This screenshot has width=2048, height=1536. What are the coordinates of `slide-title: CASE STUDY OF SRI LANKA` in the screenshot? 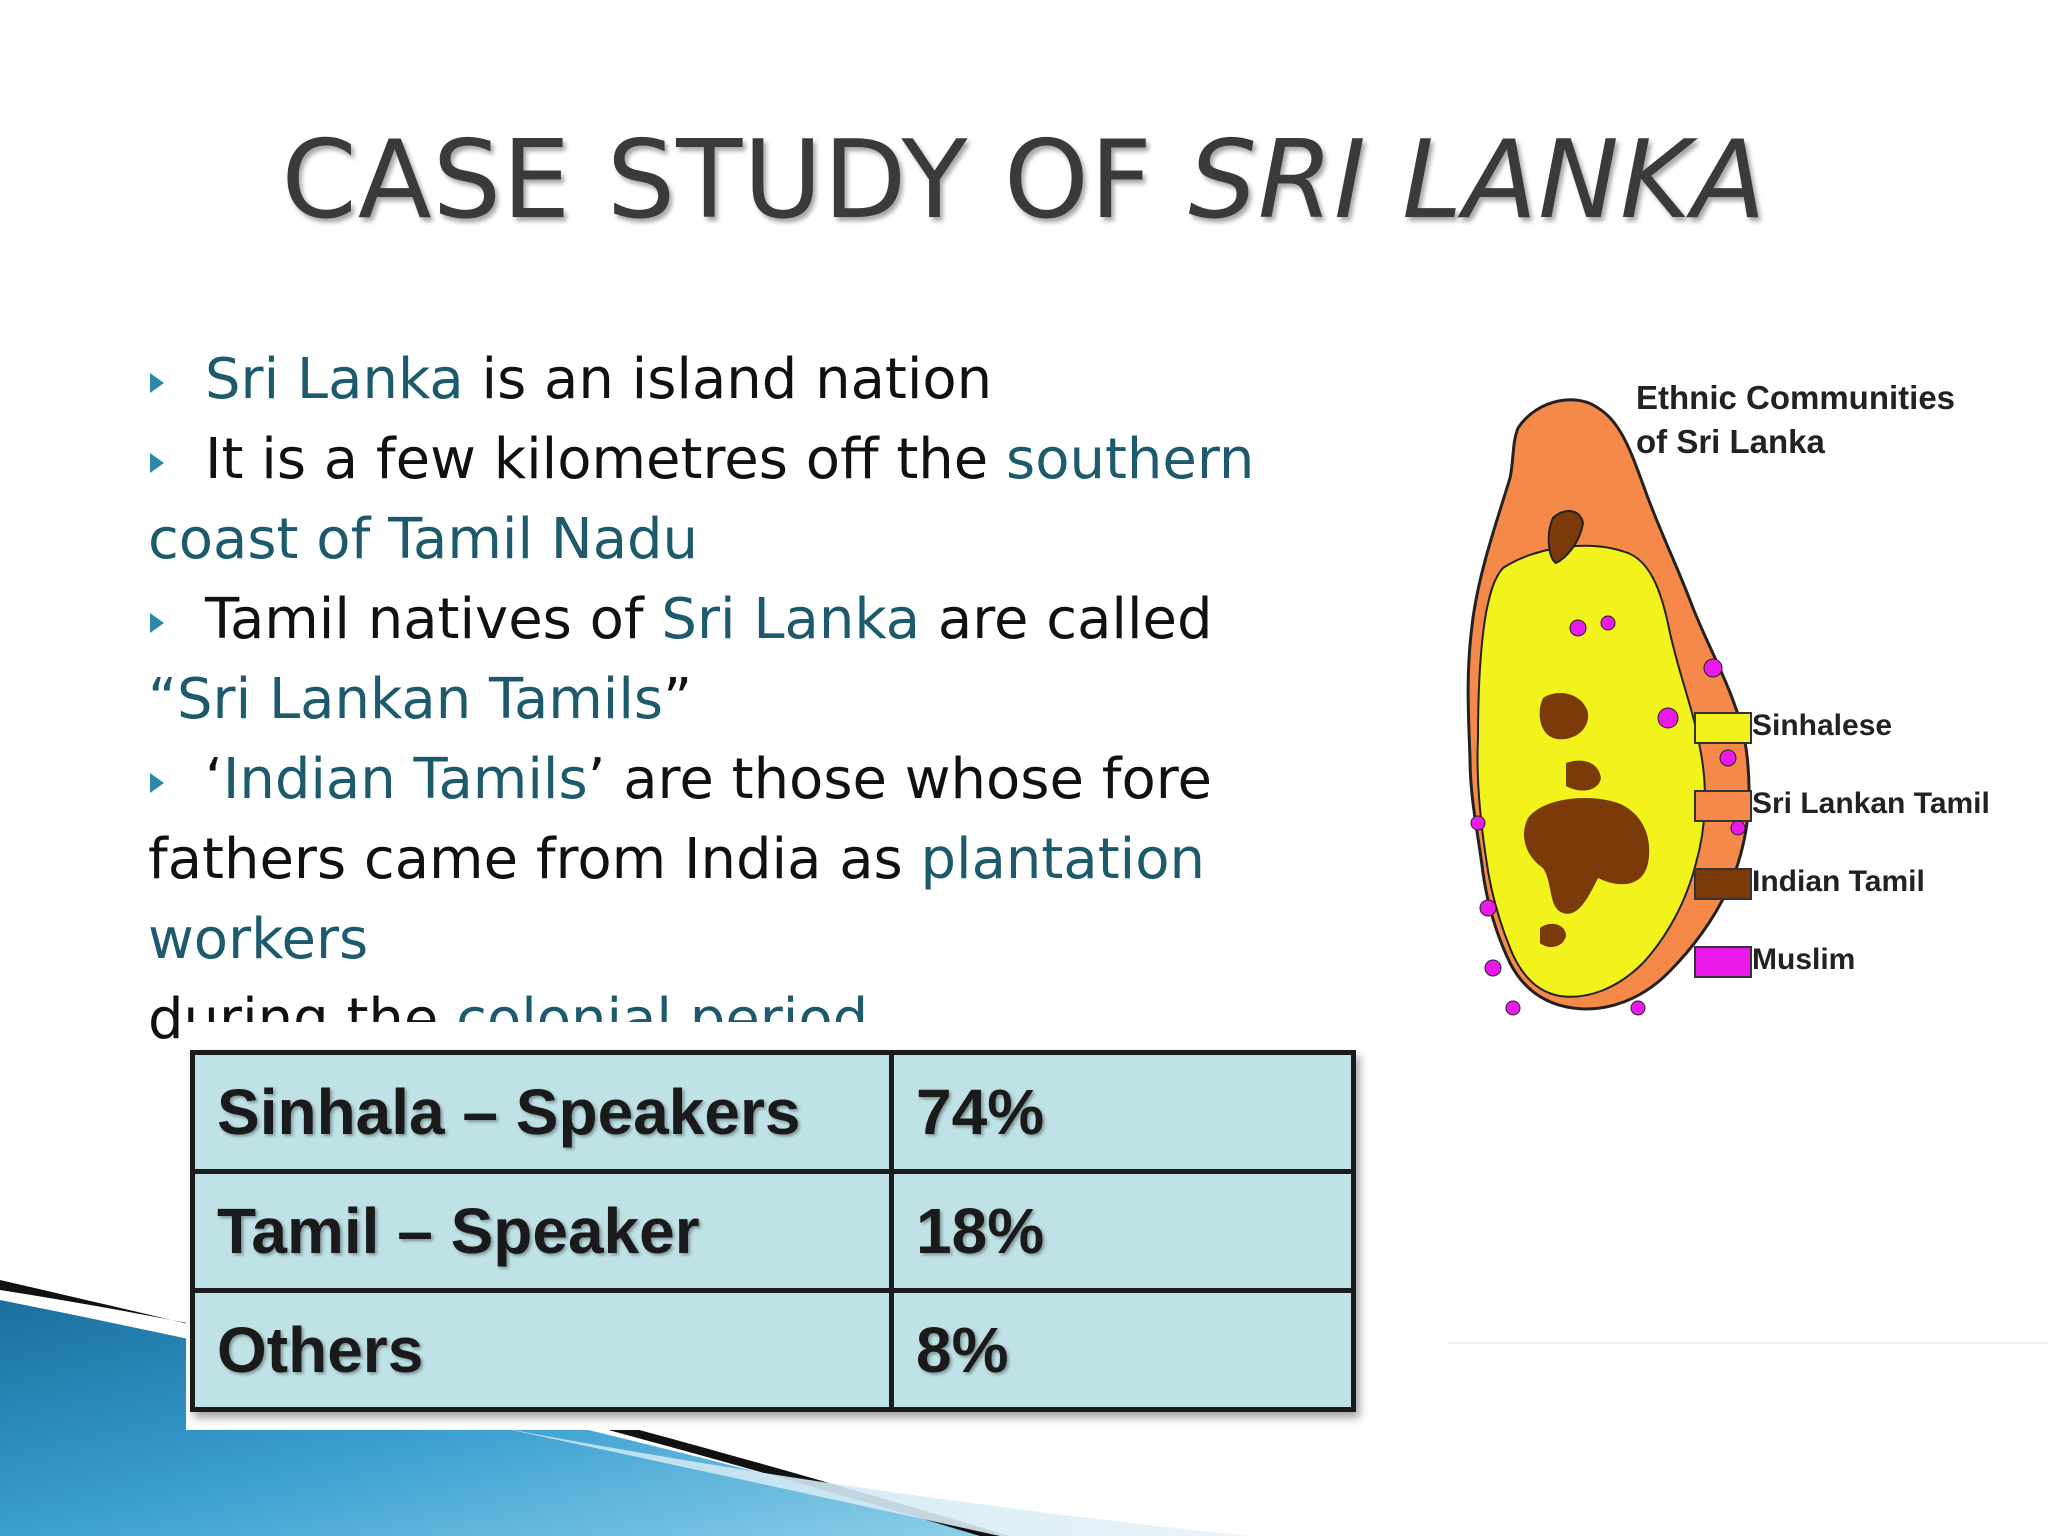 It's located at (1024, 180).